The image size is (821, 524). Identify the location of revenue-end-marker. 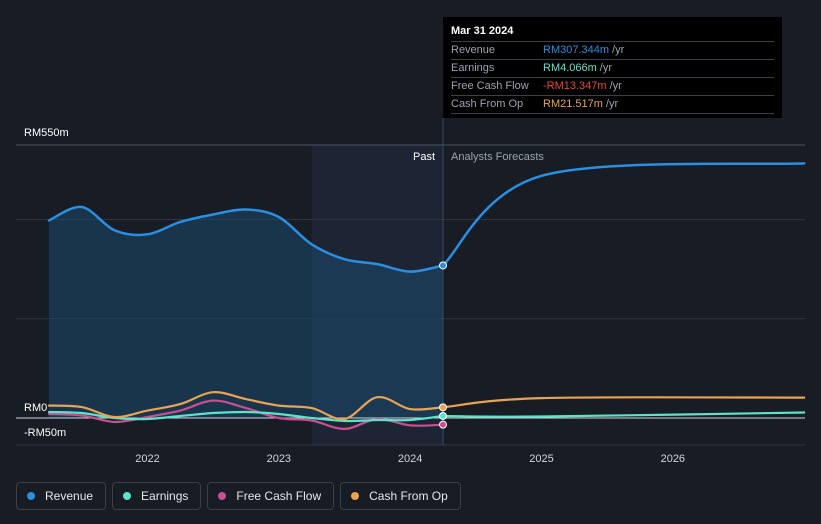
(443, 265).